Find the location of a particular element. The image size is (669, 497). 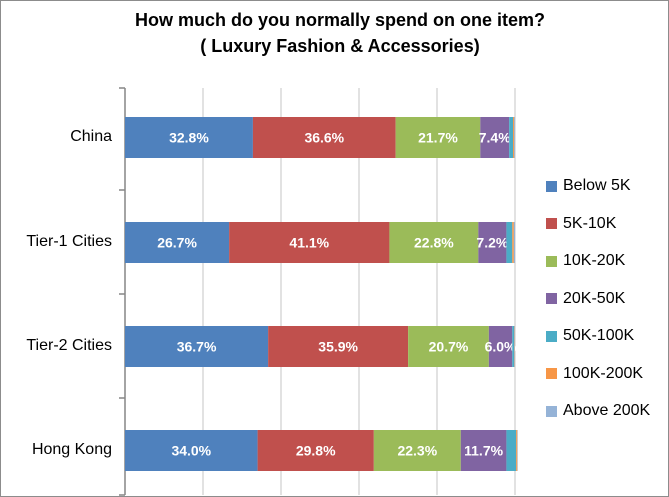

data-label: 22.3% is located at coordinates (417, 451).